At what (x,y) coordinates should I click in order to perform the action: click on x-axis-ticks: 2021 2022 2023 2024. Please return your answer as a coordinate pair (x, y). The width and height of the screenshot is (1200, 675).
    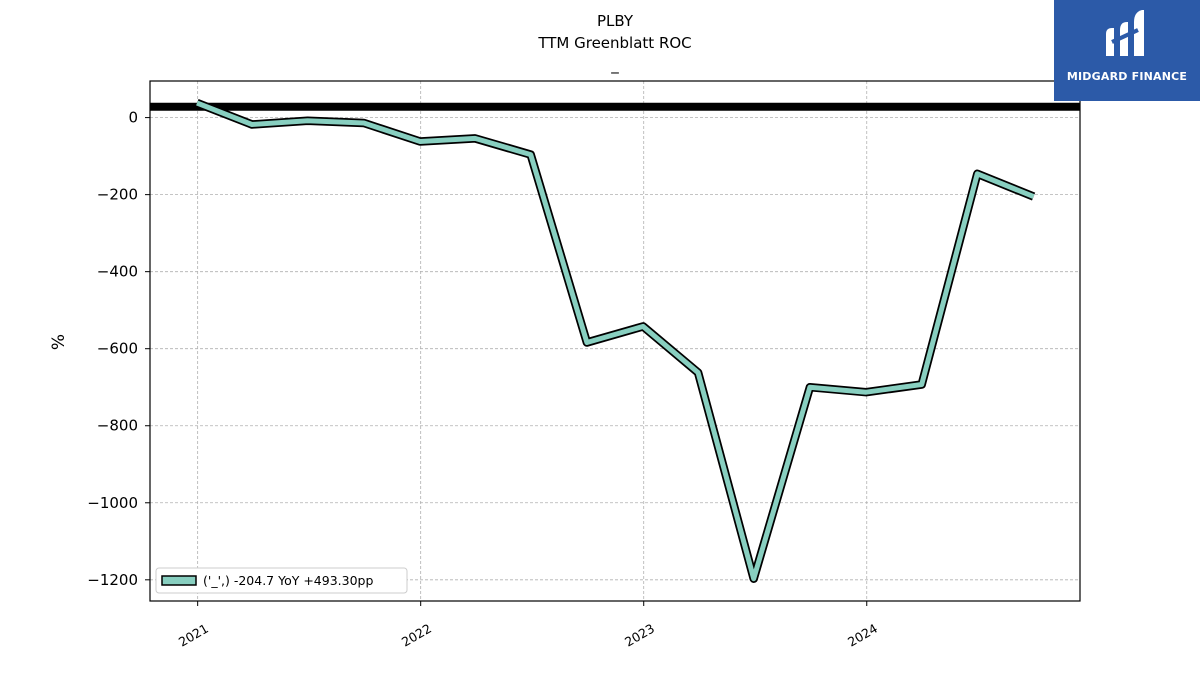
    Looking at the image, I should click on (528, 625).